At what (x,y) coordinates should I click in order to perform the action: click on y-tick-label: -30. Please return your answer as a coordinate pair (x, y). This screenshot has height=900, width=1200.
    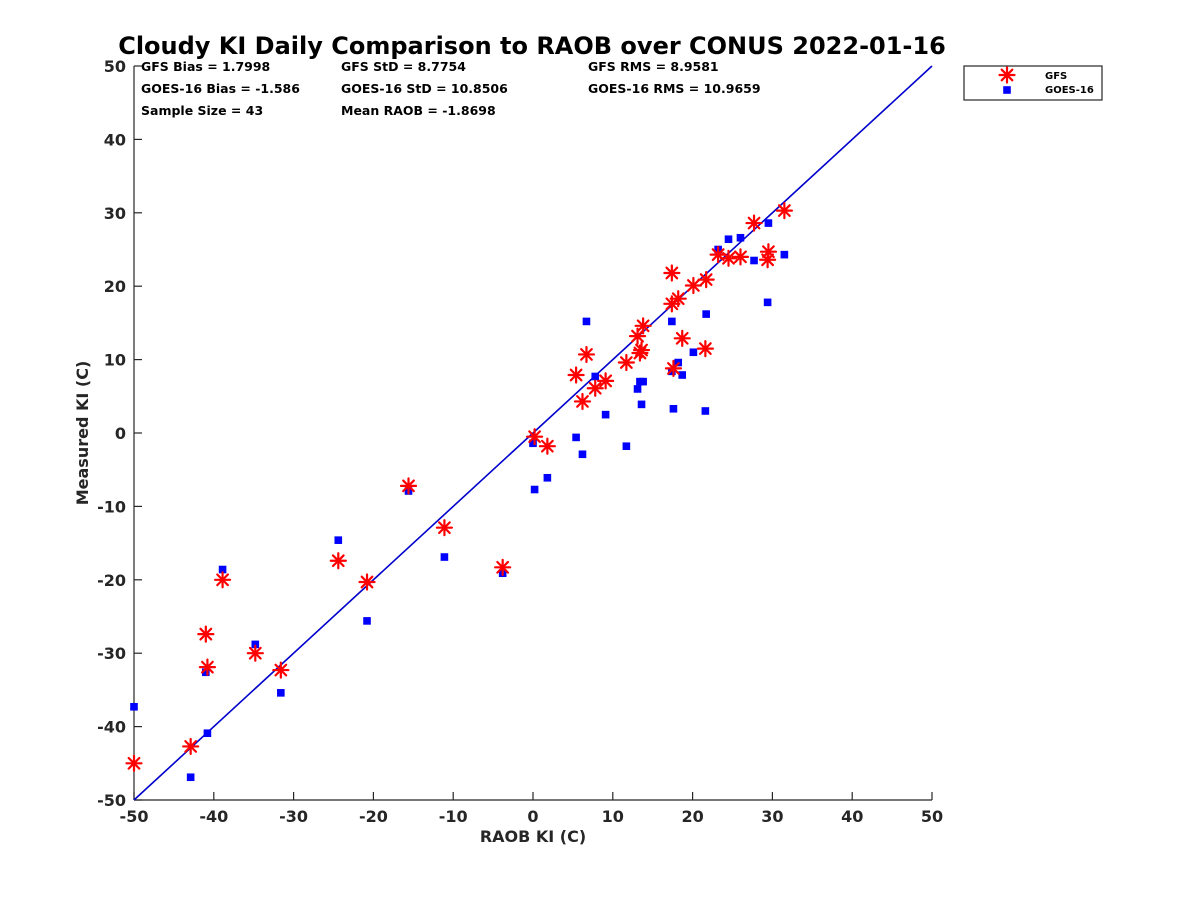
    Looking at the image, I should click on (111, 653).